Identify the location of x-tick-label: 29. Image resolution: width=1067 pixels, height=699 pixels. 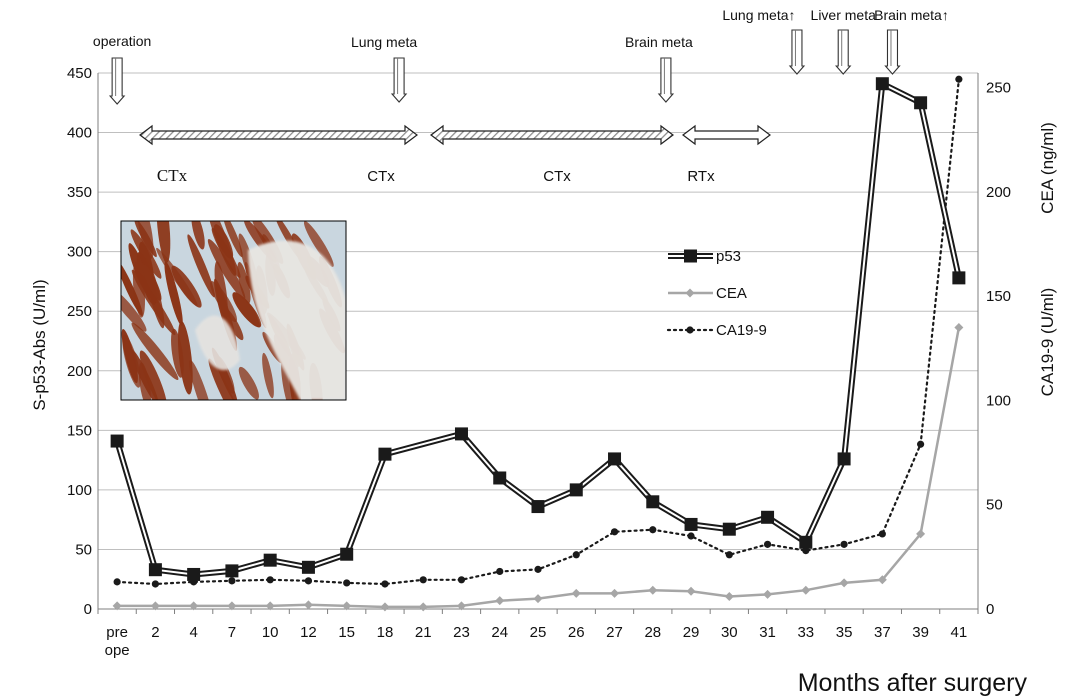
(691, 632).